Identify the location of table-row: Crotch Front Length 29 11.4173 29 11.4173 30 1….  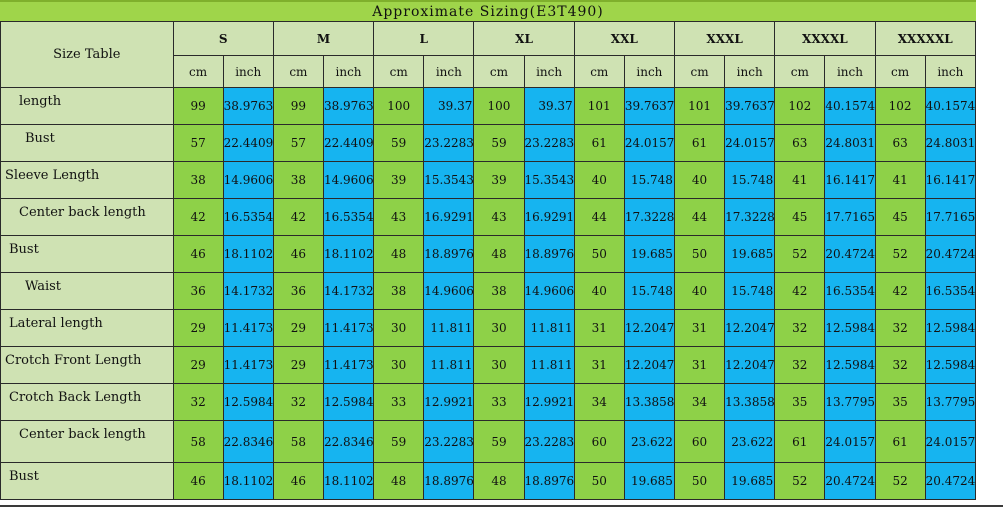
(488, 365).